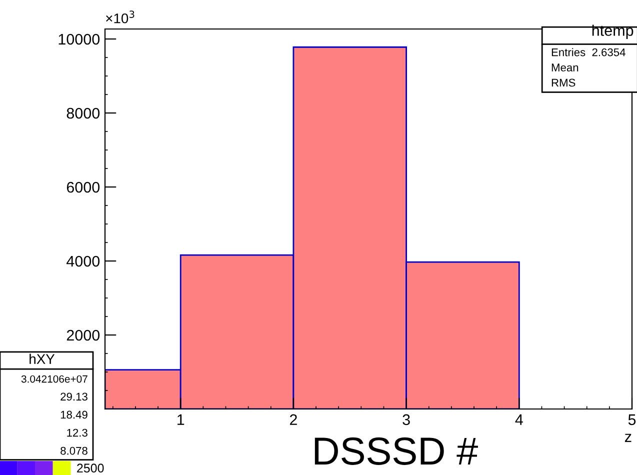 The image size is (637, 475). What do you see at coordinates (396, 451) in the screenshot?
I see `text: DSSSD #` at bounding box center [396, 451].